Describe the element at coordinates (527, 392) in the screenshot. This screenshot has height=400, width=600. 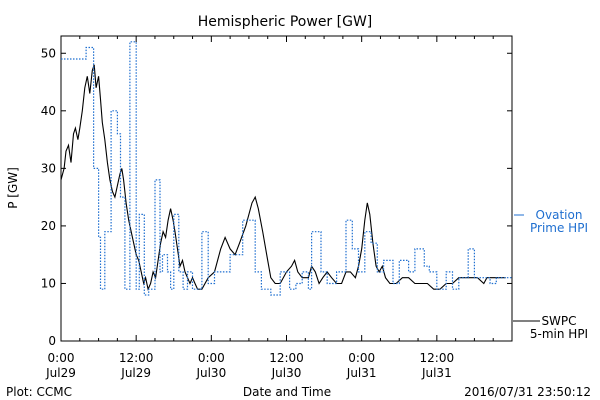
I see `plot-timestamp: 2016/07/31 23:50:12` at that location.